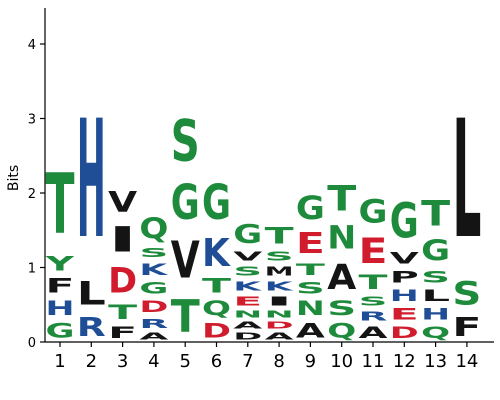 The image size is (500, 400). Describe the element at coordinates (466, 361) in the screenshot. I see `x-tick-label: 14` at that location.